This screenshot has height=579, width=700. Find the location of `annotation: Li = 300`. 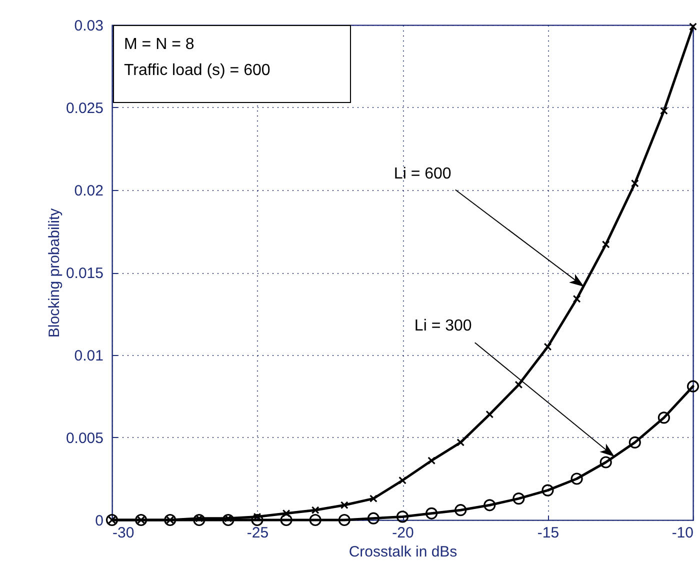

annotation: Li = 300 is located at coordinates (443, 326).